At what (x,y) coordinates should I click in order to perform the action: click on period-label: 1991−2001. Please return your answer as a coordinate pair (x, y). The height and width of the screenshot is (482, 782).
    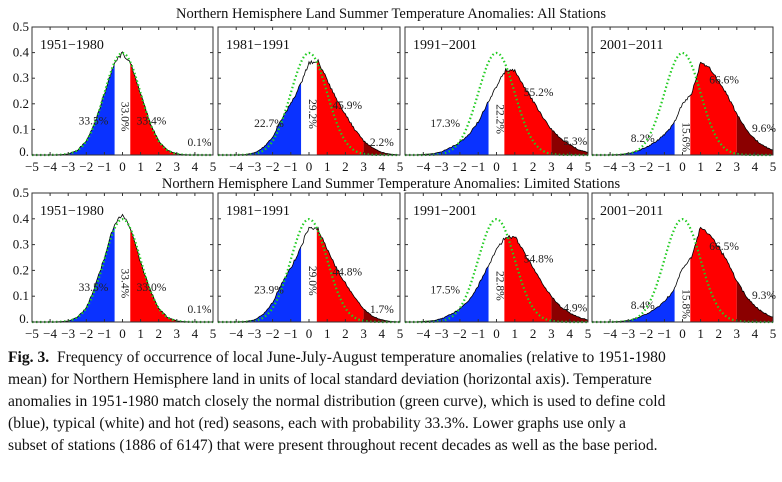
    Looking at the image, I should click on (445, 45).